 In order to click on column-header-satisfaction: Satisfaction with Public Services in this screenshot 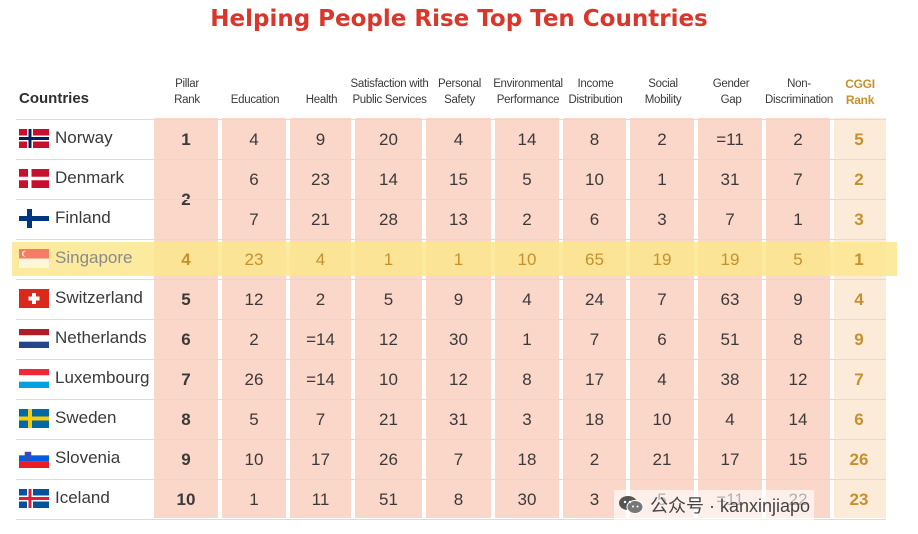, I will do `click(389, 92)`.